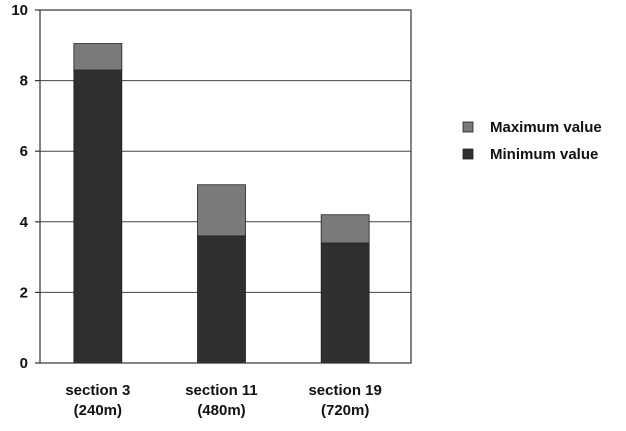 This screenshot has height=431, width=626. I want to click on y-tick-label: 10, so click(19, 10).